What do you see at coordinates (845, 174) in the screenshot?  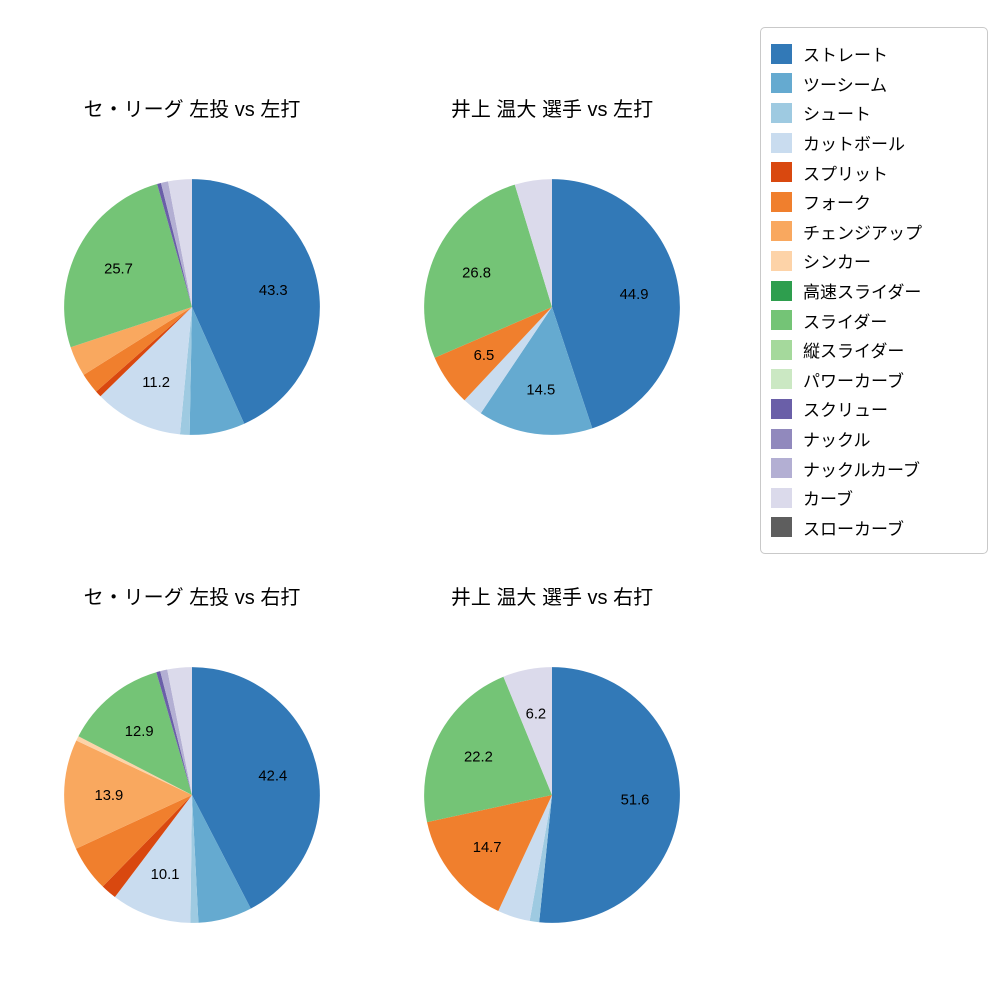 I see `legend-item-label: スプリット` at bounding box center [845, 174].